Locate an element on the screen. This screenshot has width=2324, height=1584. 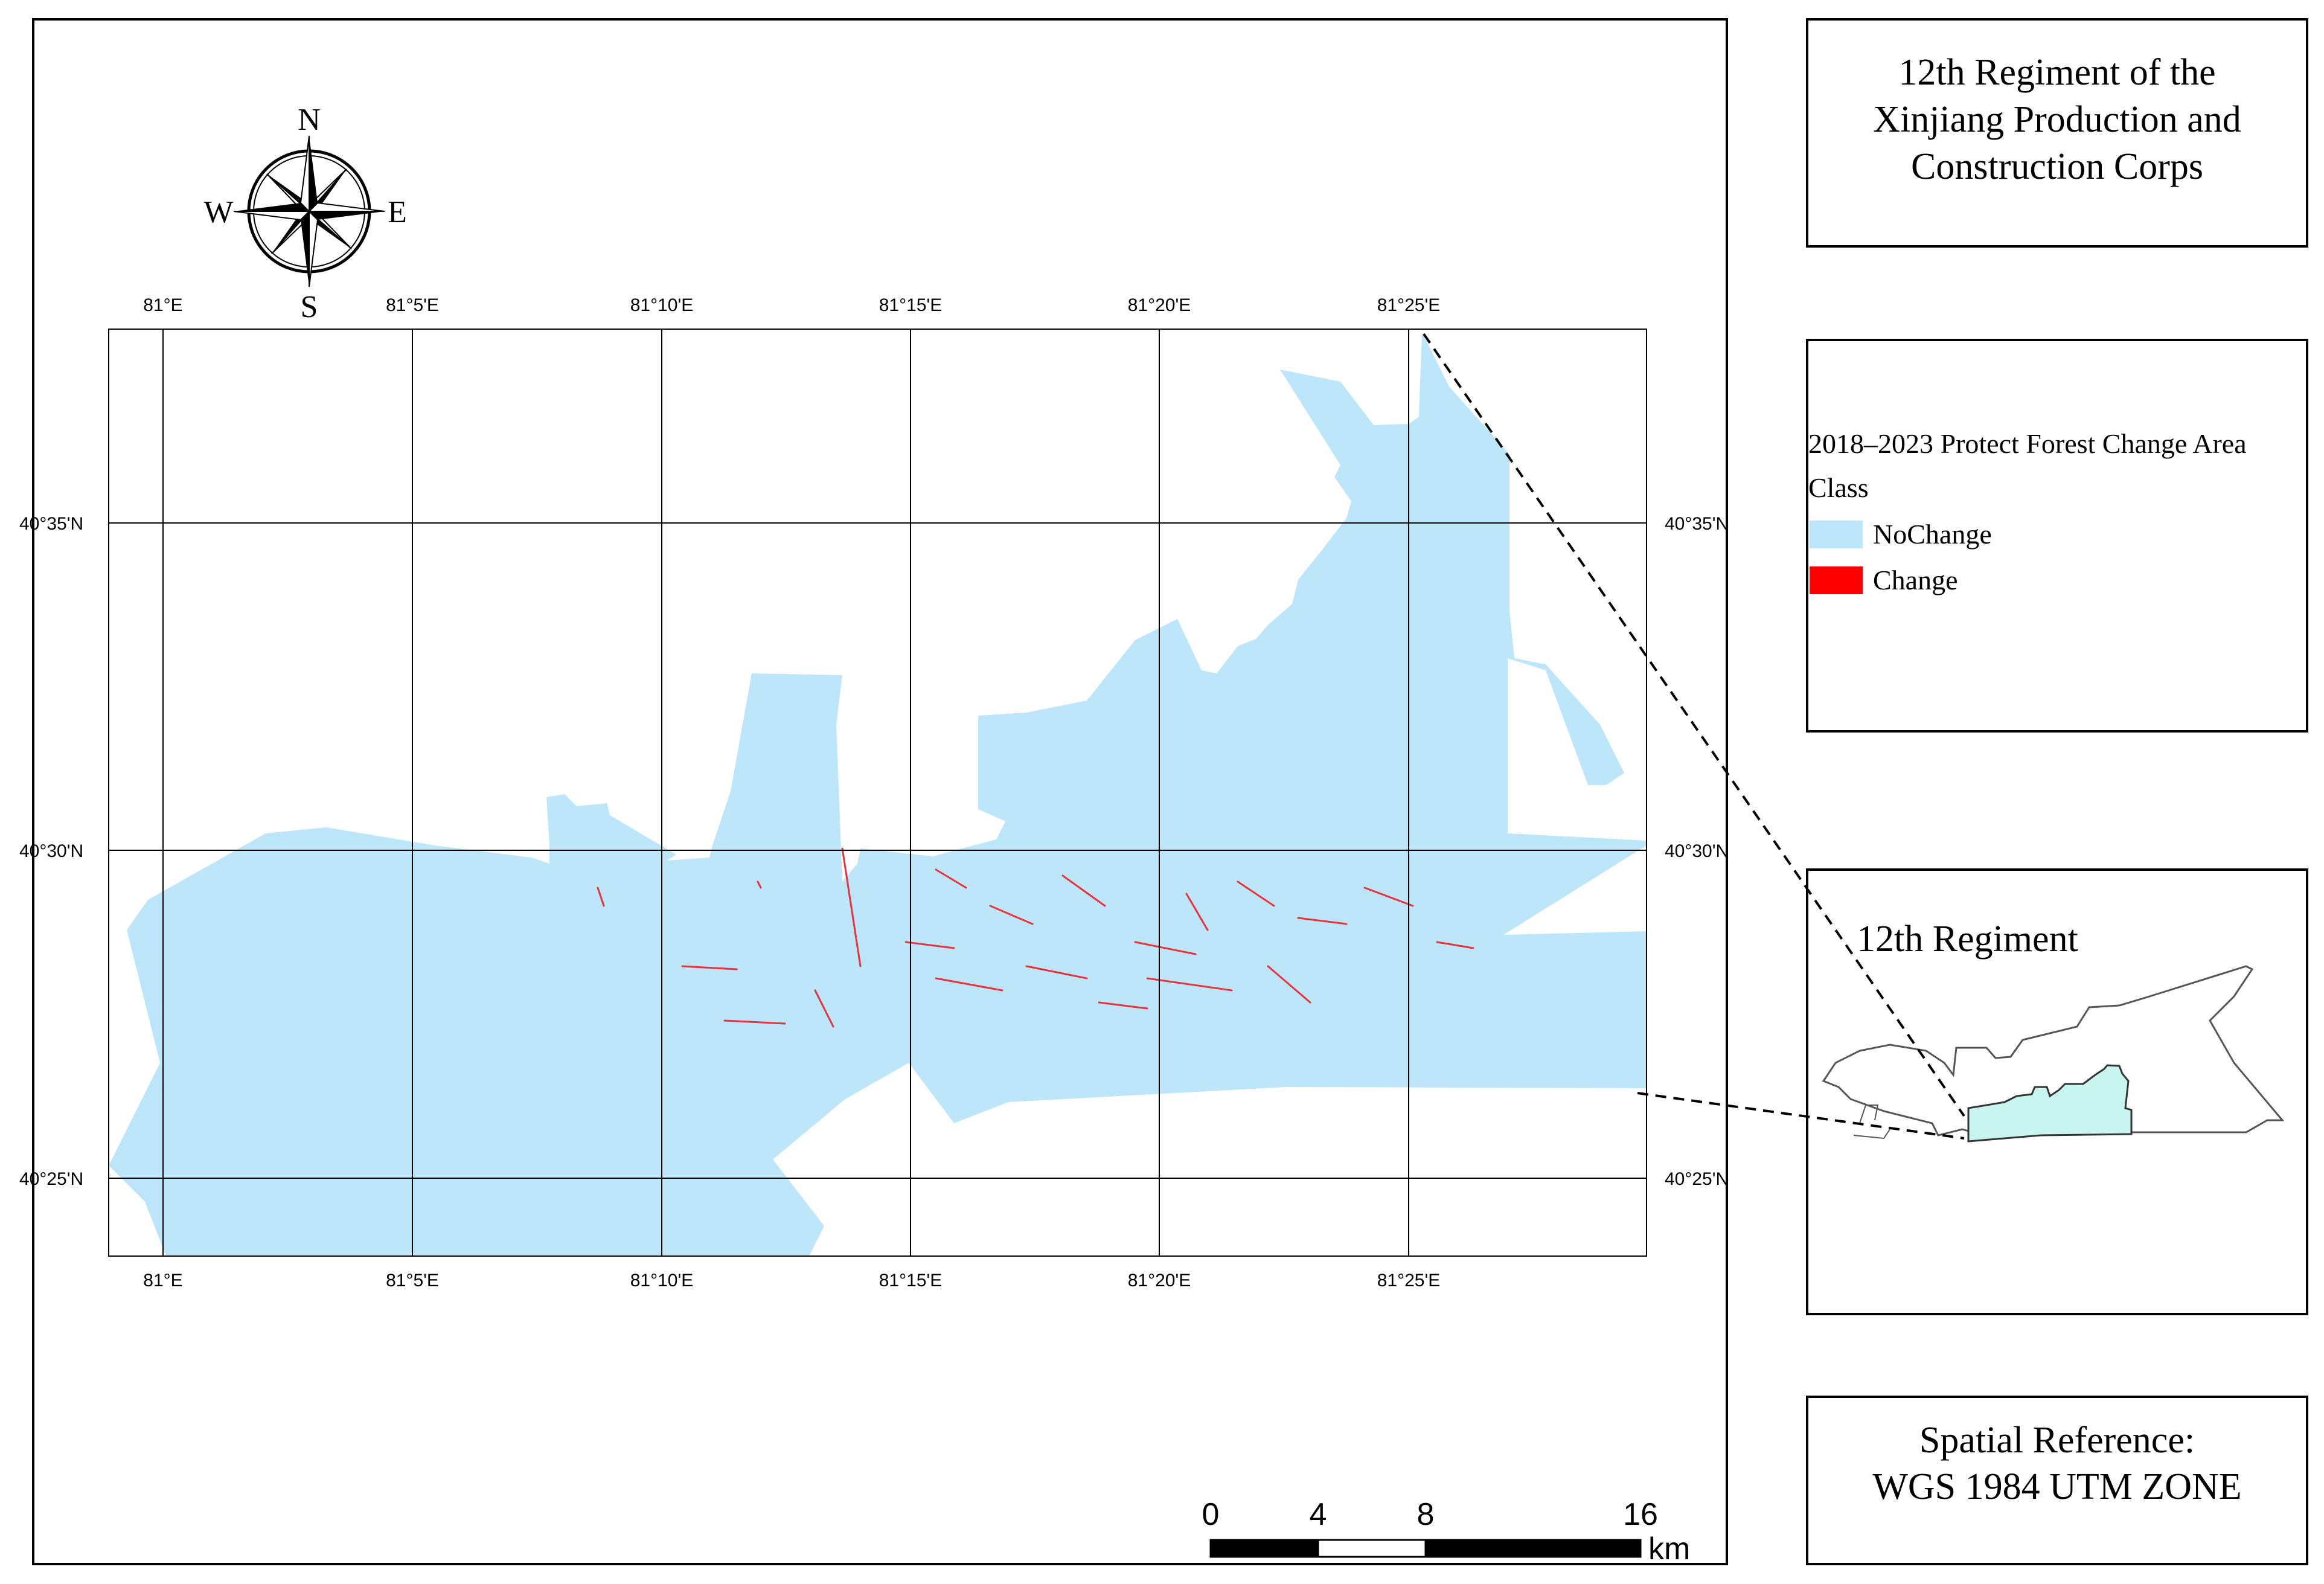
legend-swatch-nochange is located at coordinates (1837, 534).